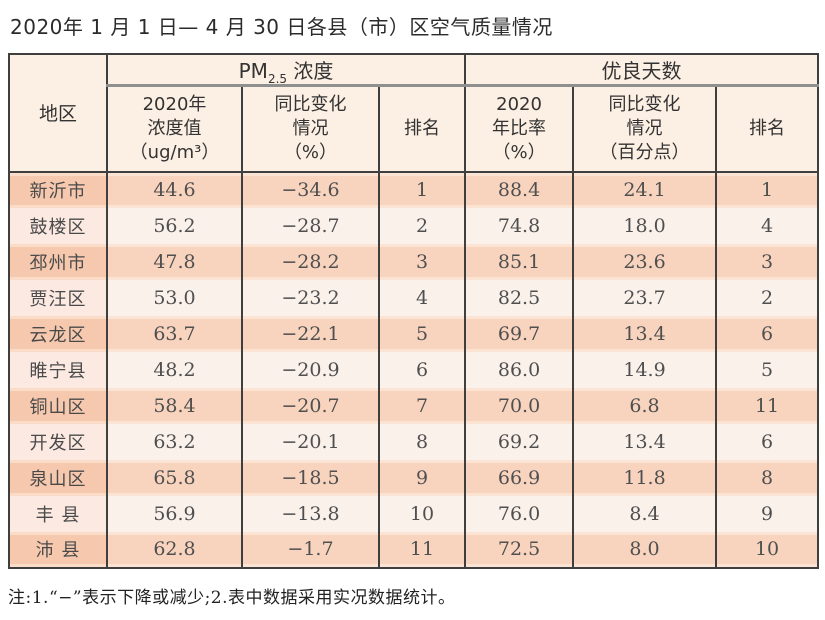  Describe the element at coordinates (58, 369) in the screenshot. I see `region-cell: 睢宁县` at that location.